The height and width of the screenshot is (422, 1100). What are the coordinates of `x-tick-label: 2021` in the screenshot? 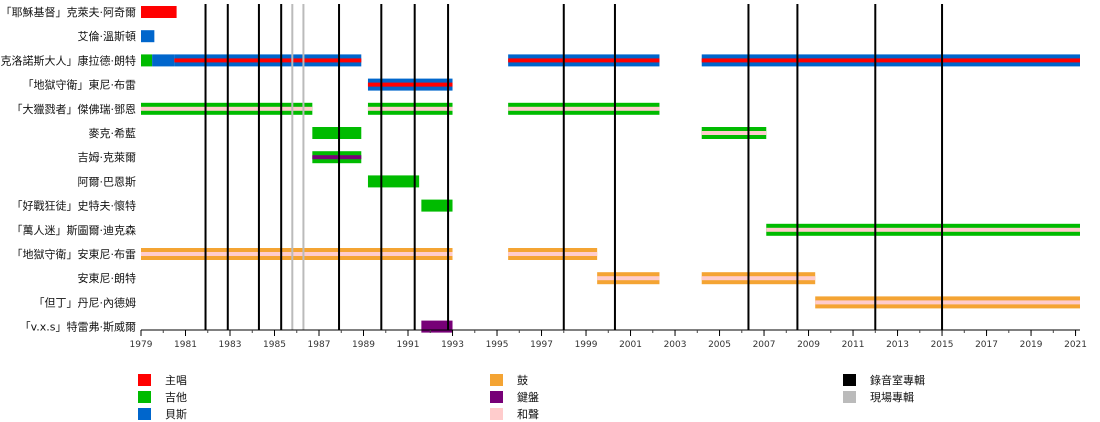 It's located at (1075, 345).